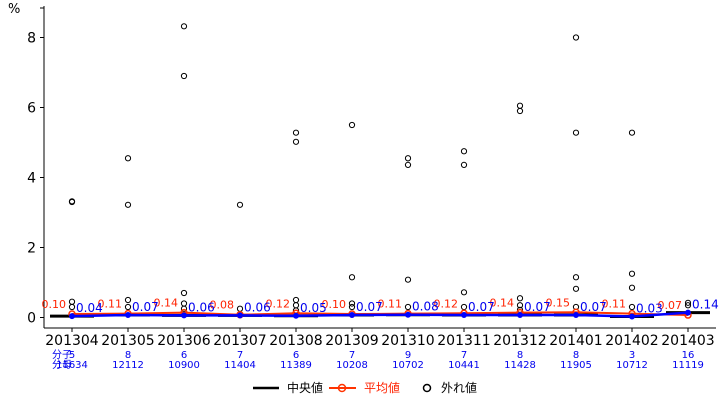 This screenshot has height=401, width=720. I want to click on legend-group: 中央値 平均値 外れ値, so click(365, 387).